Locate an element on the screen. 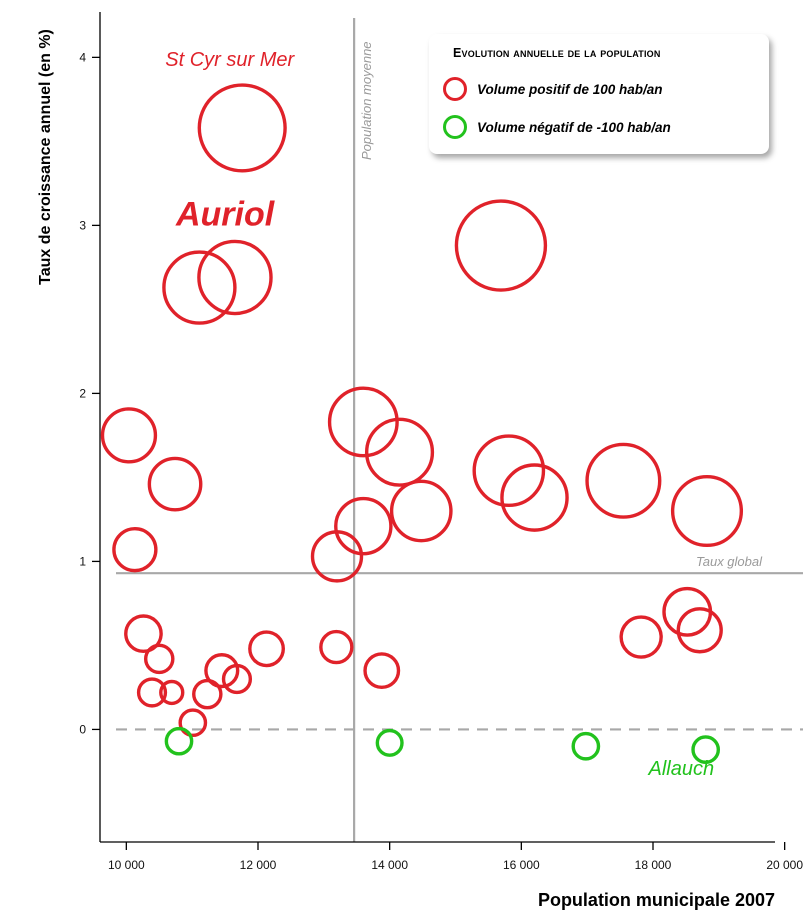  x-axis-title: Population municipale 2007 is located at coordinates (656, 900).